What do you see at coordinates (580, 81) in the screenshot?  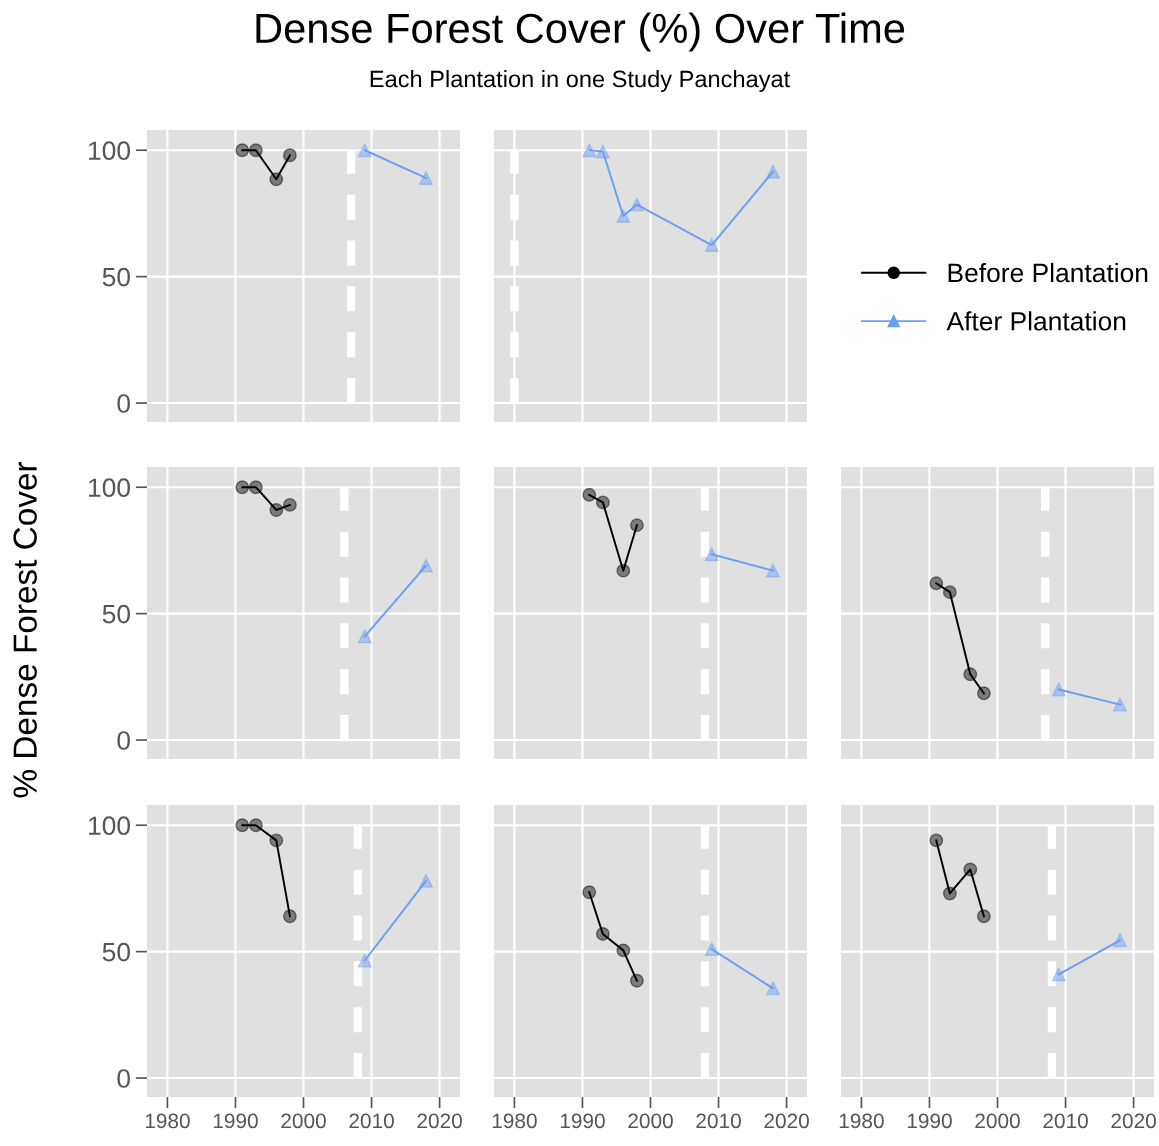 I see `text: Each Plantation in one Study Panchayat` at bounding box center [580, 81].